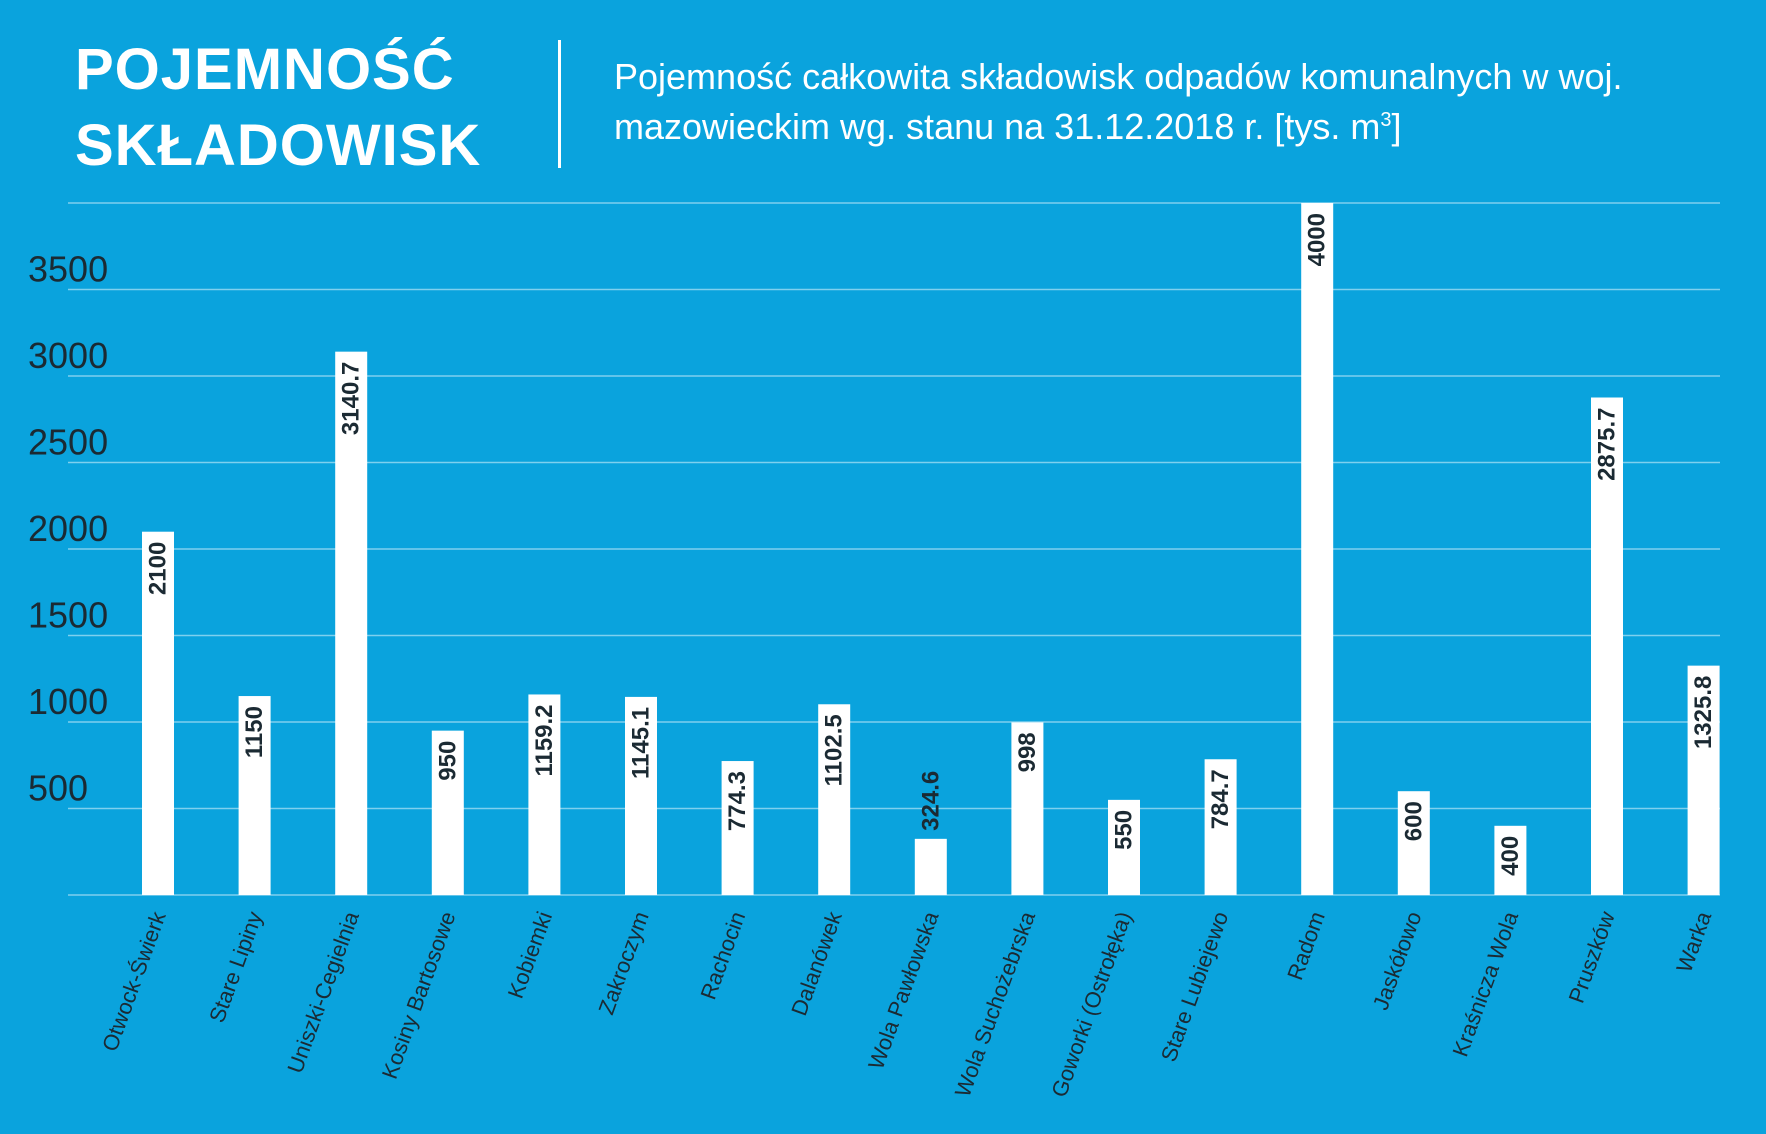 This screenshot has height=1134, width=1766. Describe the element at coordinates (278, 108) in the screenshot. I see `page-title: POJEMNOŚĆ SKŁADOWISK` at that location.